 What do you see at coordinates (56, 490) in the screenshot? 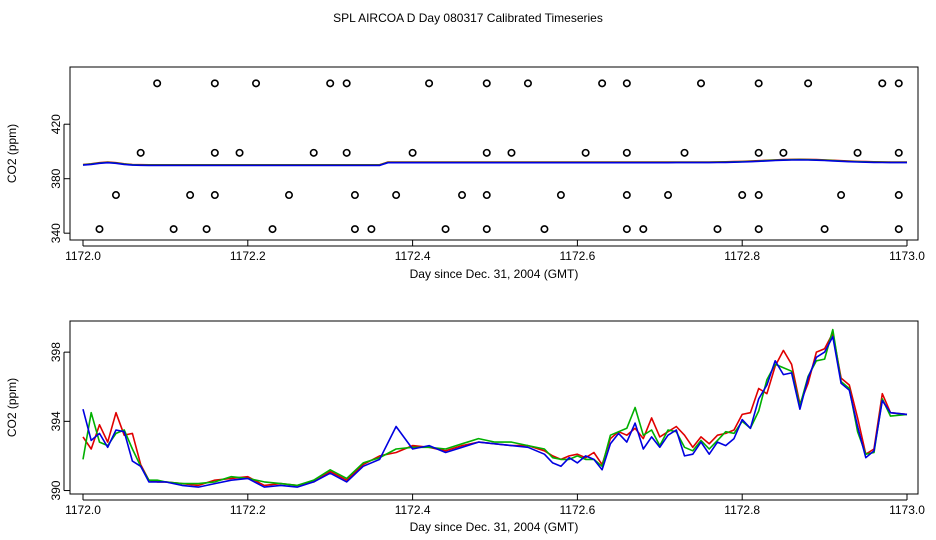
I see `y-tick-label: 390` at bounding box center [56, 490].